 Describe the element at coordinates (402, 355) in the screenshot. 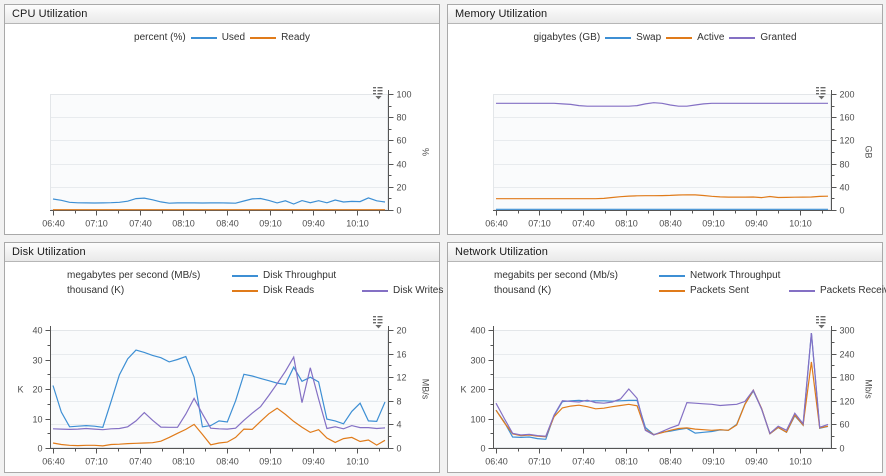

I see `svg-text: 16` at that location.